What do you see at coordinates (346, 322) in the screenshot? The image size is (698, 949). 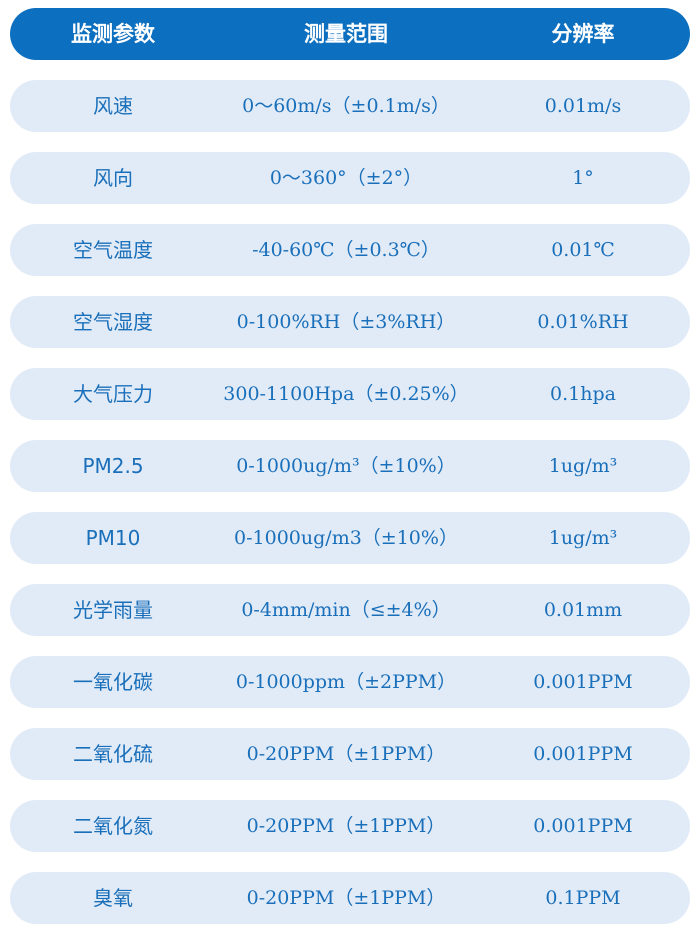 I see `cell-range: 0-100%RH（±3%RH）` at bounding box center [346, 322].